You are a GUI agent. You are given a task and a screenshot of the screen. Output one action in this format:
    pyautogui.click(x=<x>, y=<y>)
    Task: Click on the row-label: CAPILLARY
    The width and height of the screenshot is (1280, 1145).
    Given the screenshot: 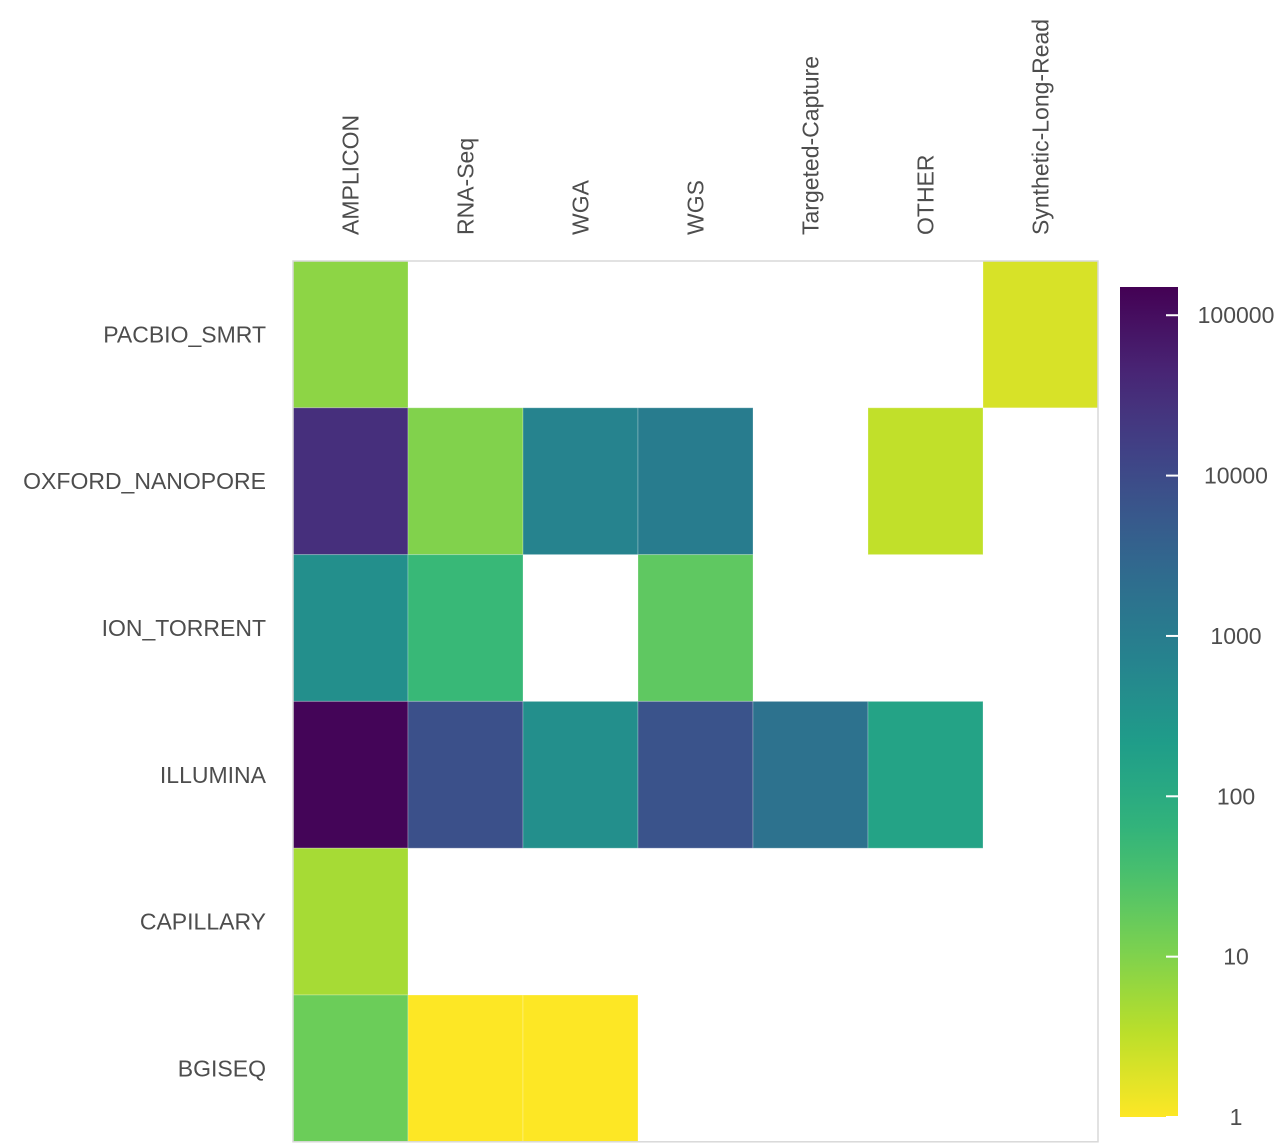 What is the action you would take?
    pyautogui.click(x=203, y=922)
    